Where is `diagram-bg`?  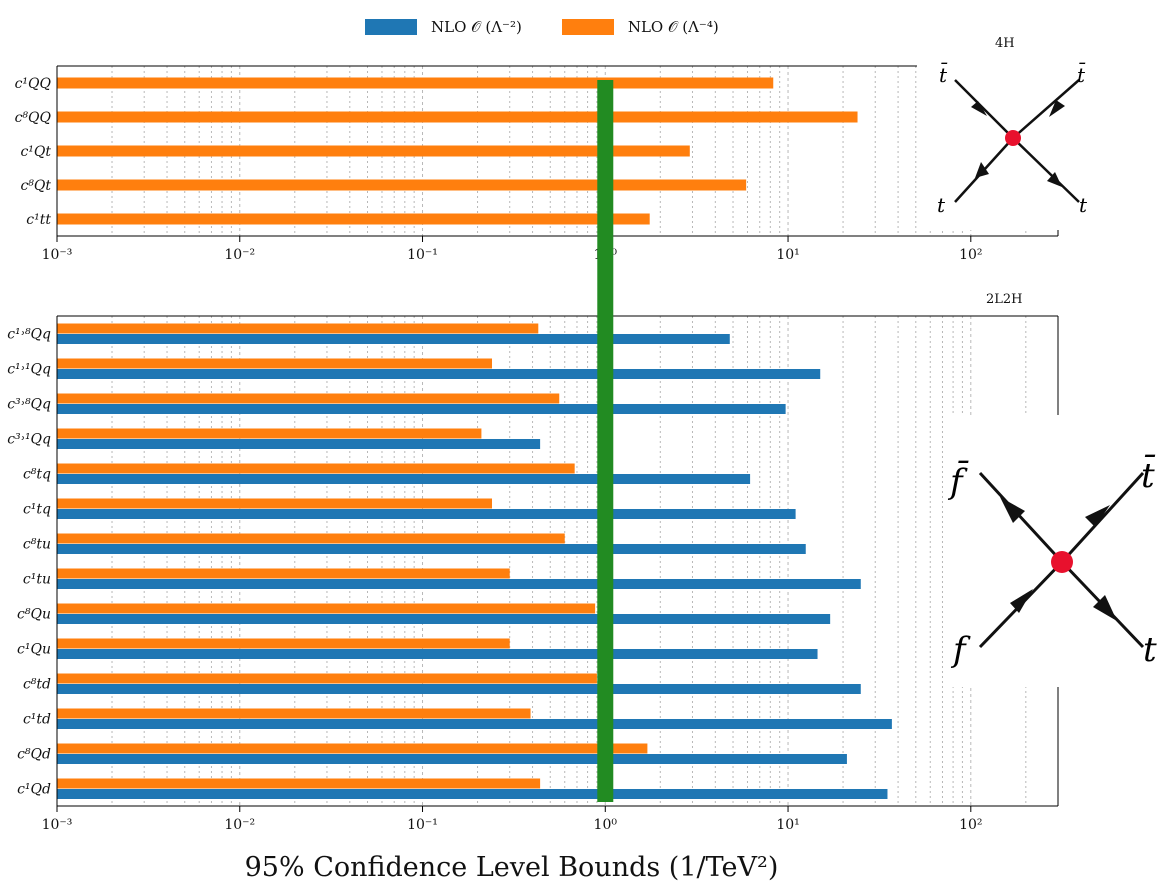 diagram-bg is located at coordinates (1054, 551).